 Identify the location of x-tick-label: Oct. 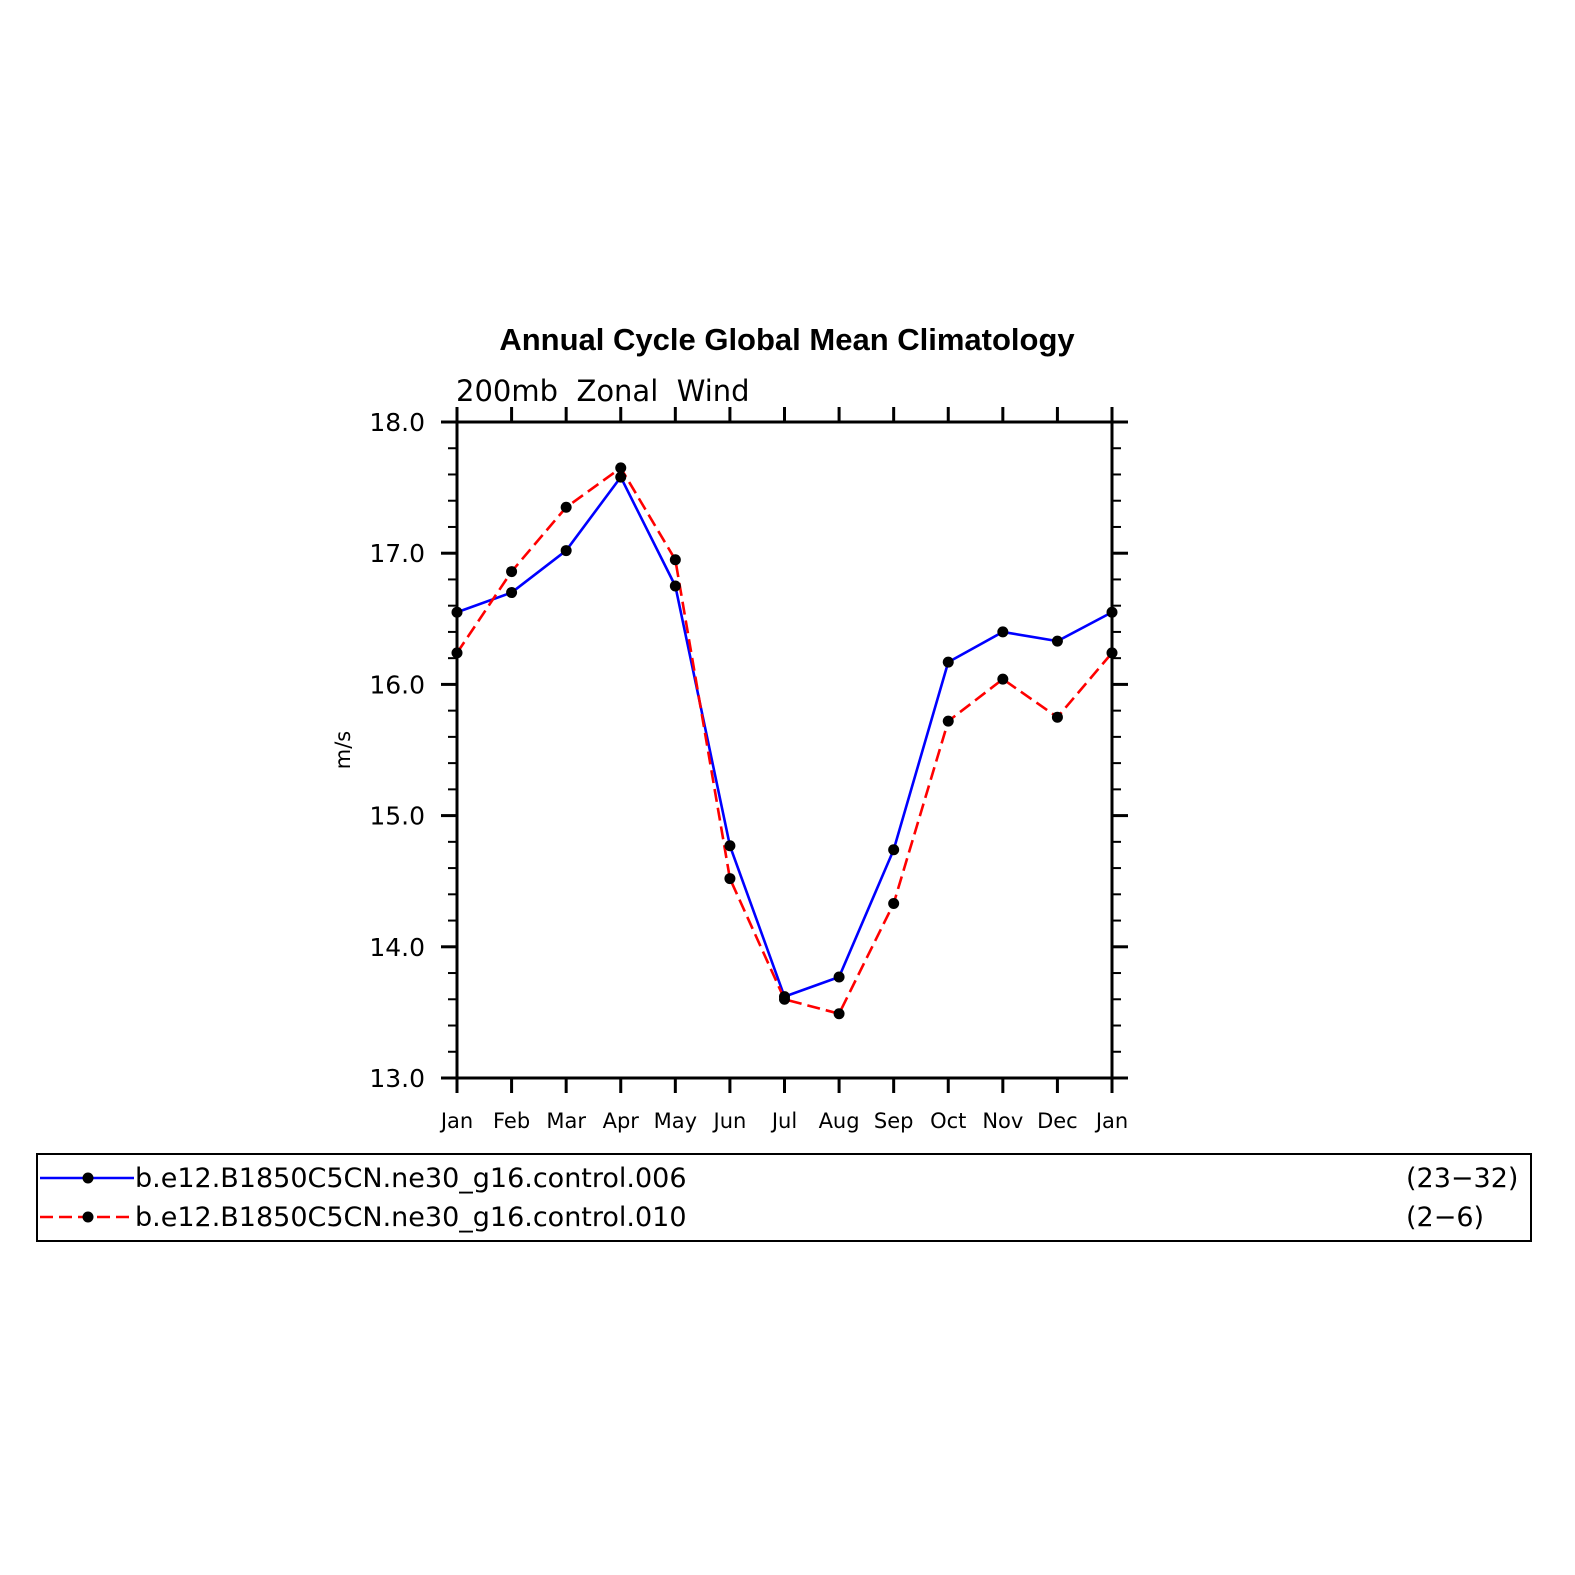
(948, 1121).